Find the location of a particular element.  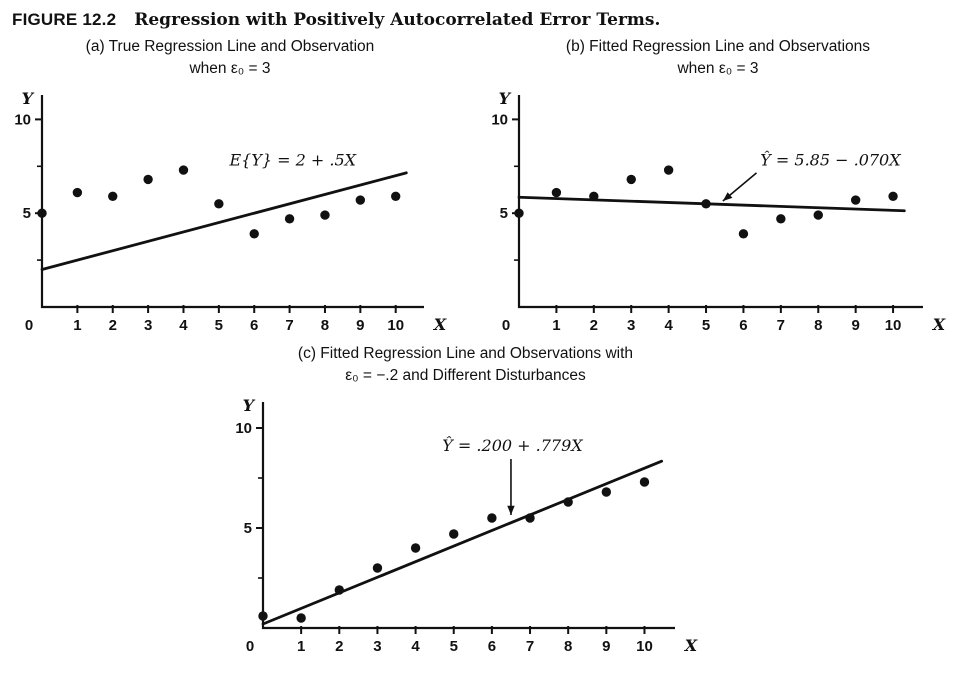

figure-label: FIGURE 12.2 is located at coordinates (64, 19).